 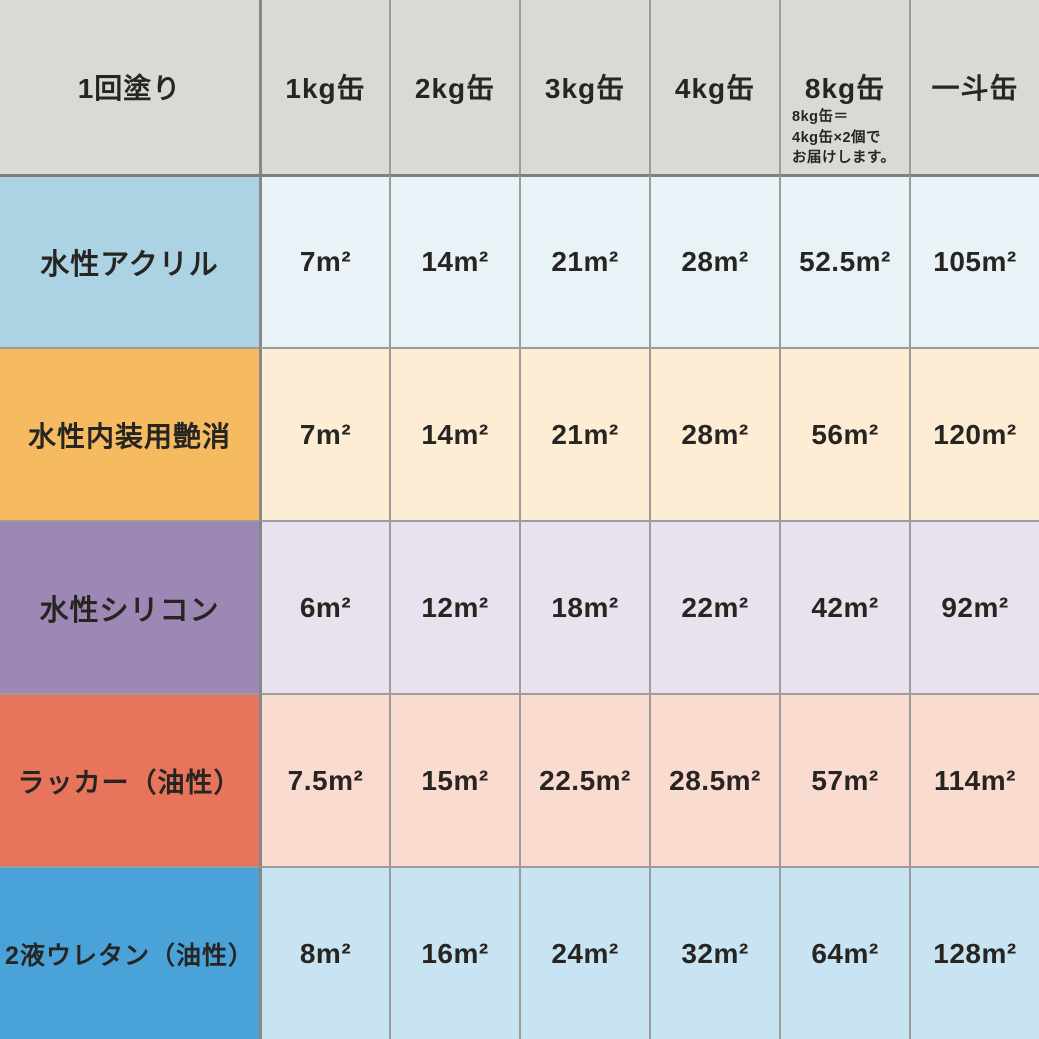 I want to click on coverage-cell-lacquer-4kg: 28.5m², so click(x=714, y=779).